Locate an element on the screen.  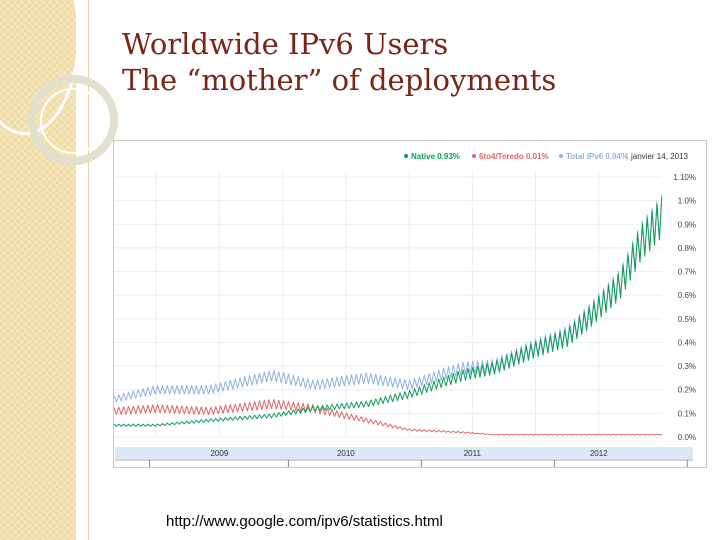
slide-title-line-1: Worldwide IPv6 Users is located at coordinates (285, 44).